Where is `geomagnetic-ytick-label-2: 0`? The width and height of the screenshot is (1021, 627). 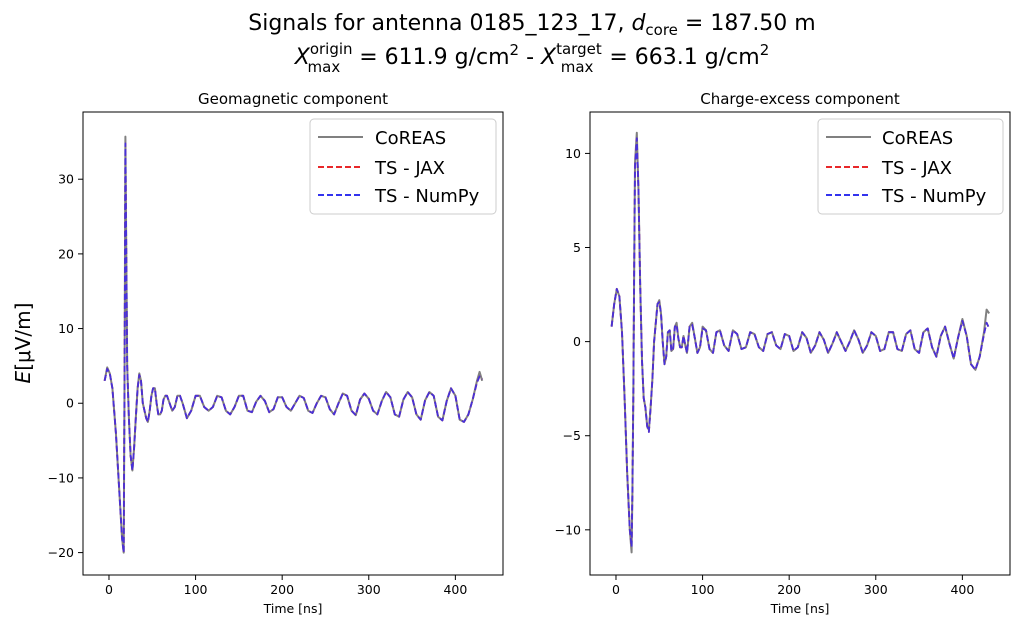
geomagnetic-ytick-label-2: 0 is located at coordinates (70, 403).